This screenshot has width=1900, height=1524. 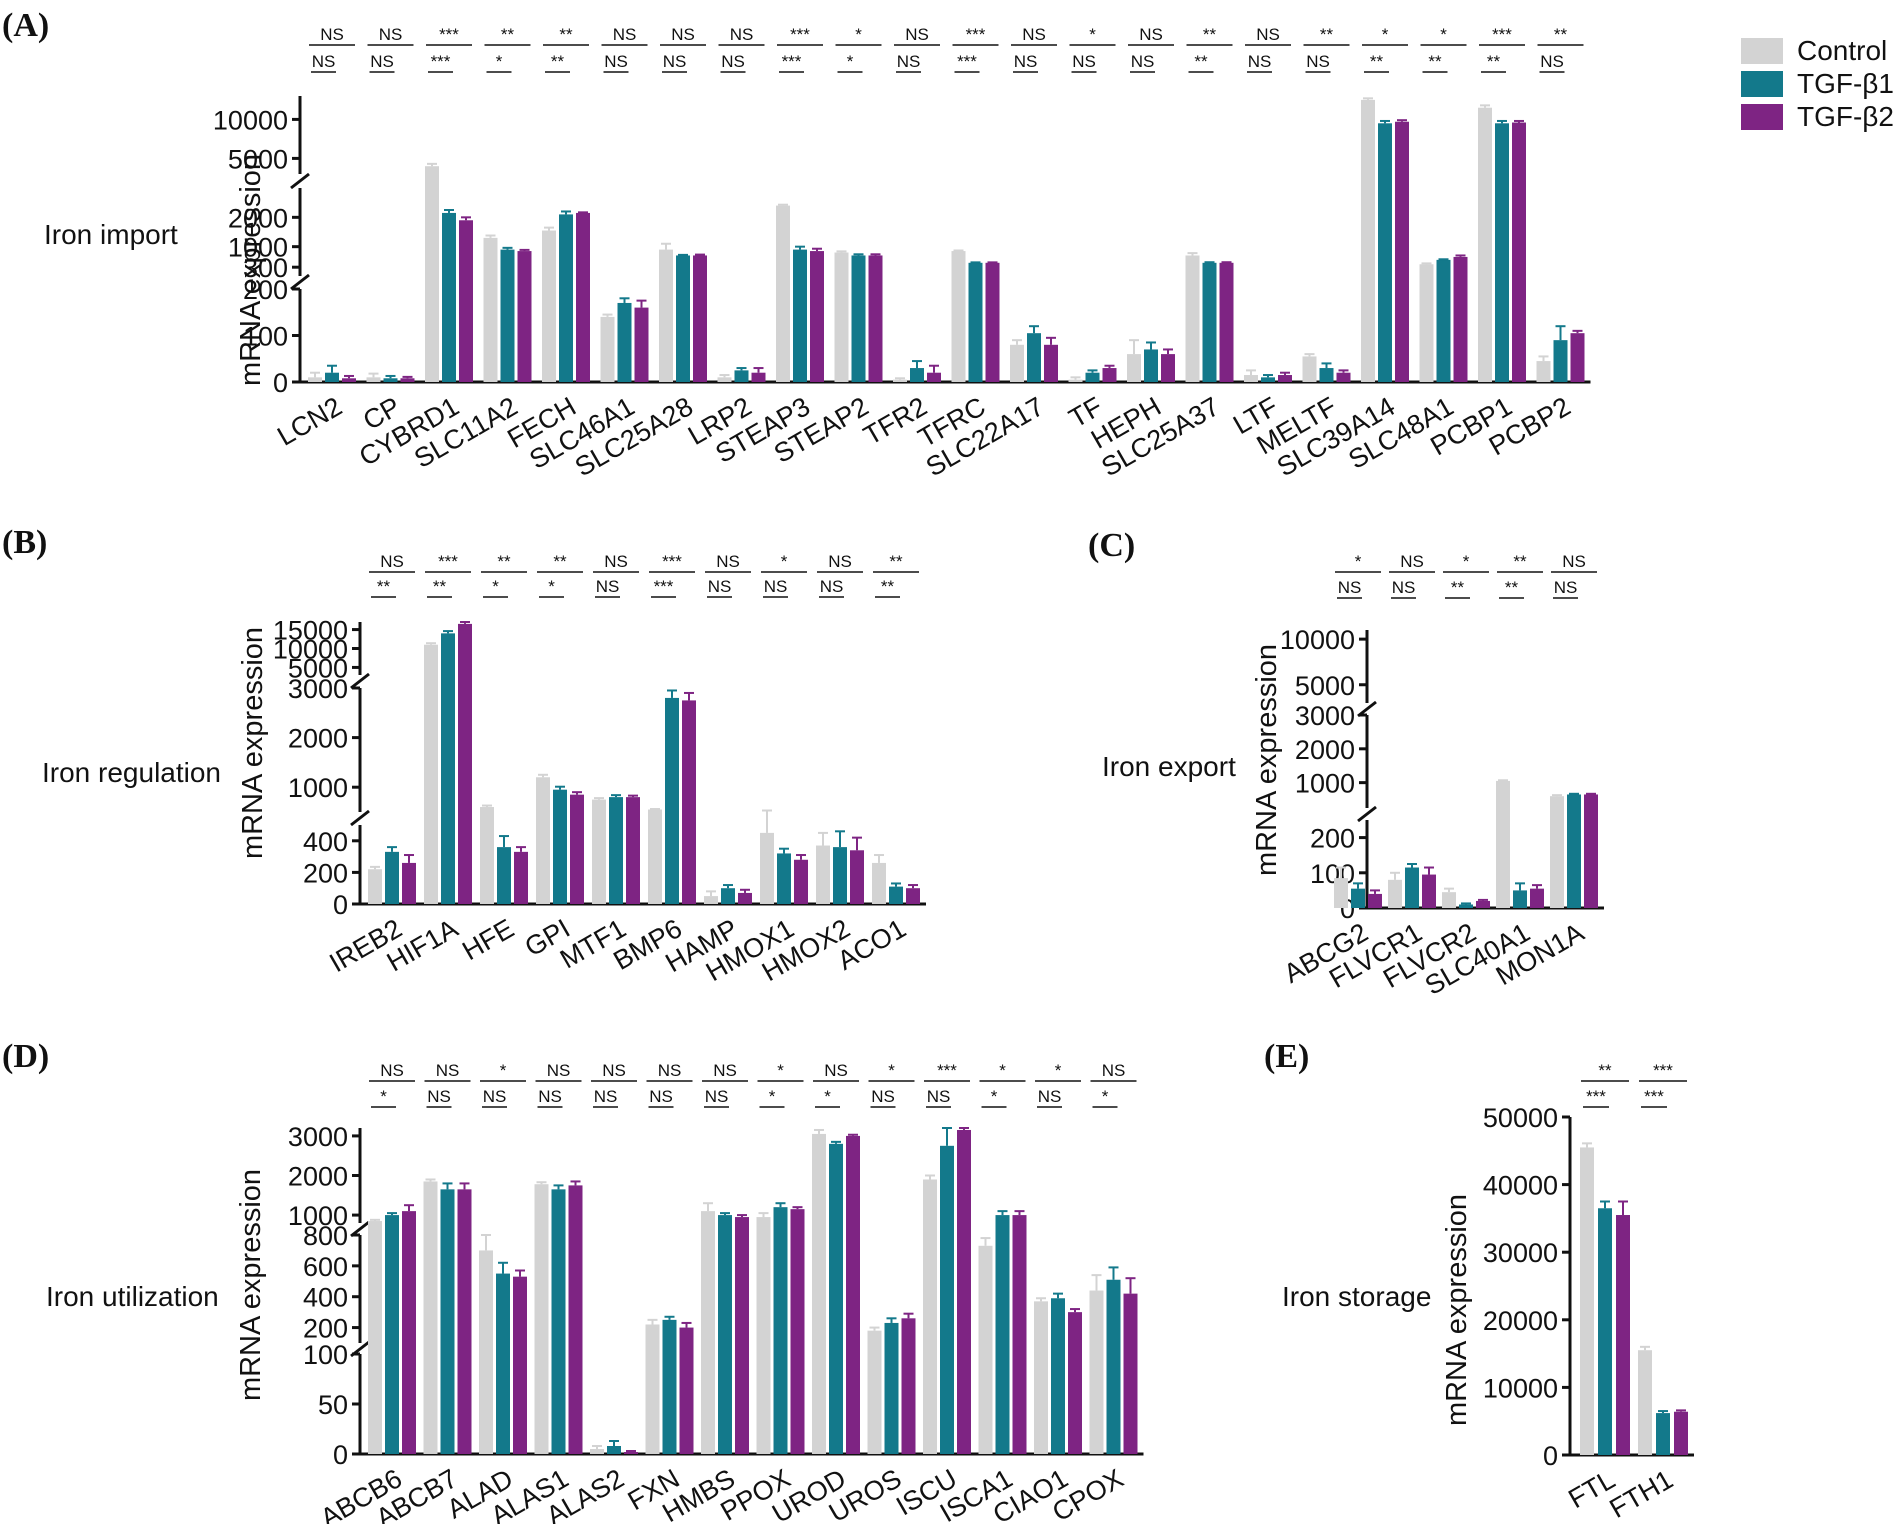 I want to click on p2-y-tick-label: 3000, so click(x=318, y=689).